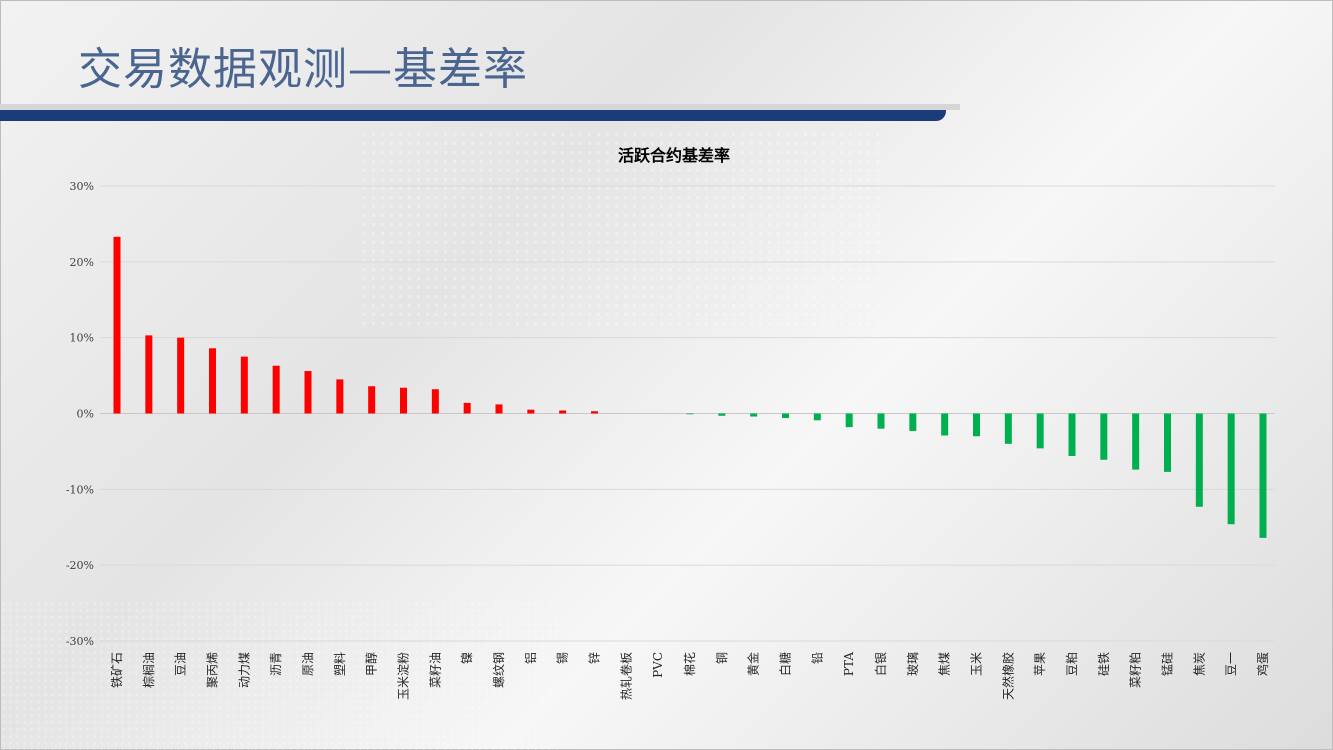 This screenshot has height=750, width=1333. Describe the element at coordinates (82, 186) in the screenshot. I see `y-tick-label: 30%` at that location.